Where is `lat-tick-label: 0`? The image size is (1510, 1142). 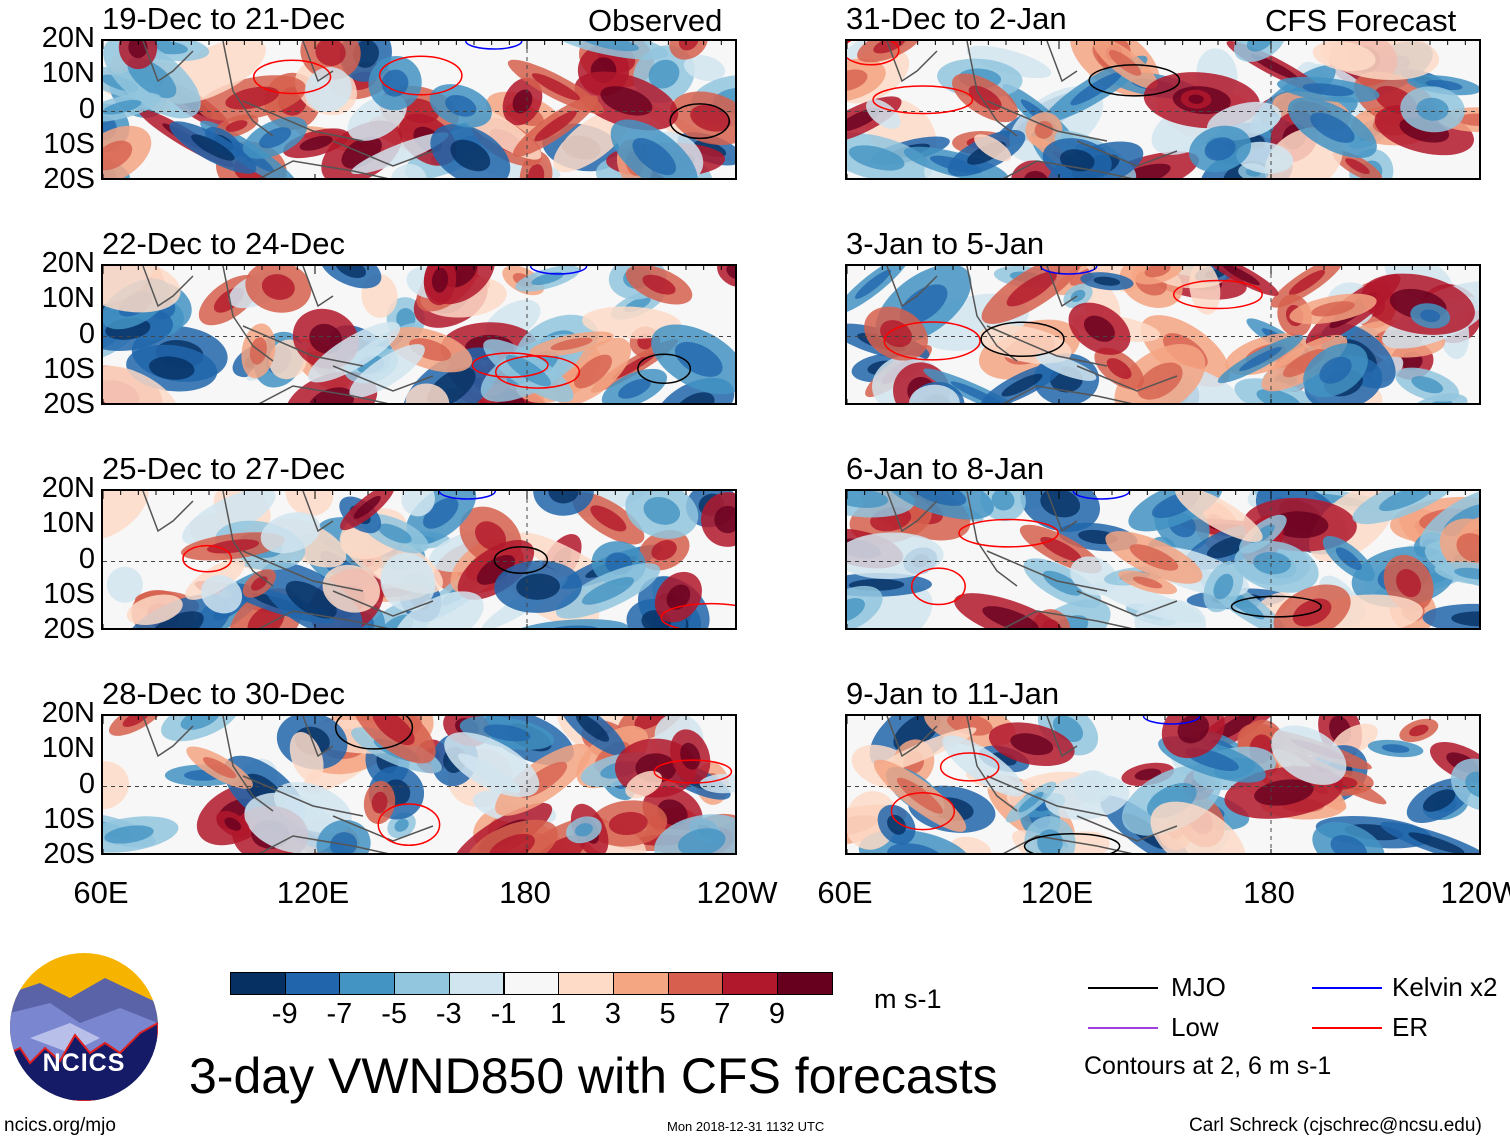 lat-tick-label: 0 is located at coordinates (86, 333).